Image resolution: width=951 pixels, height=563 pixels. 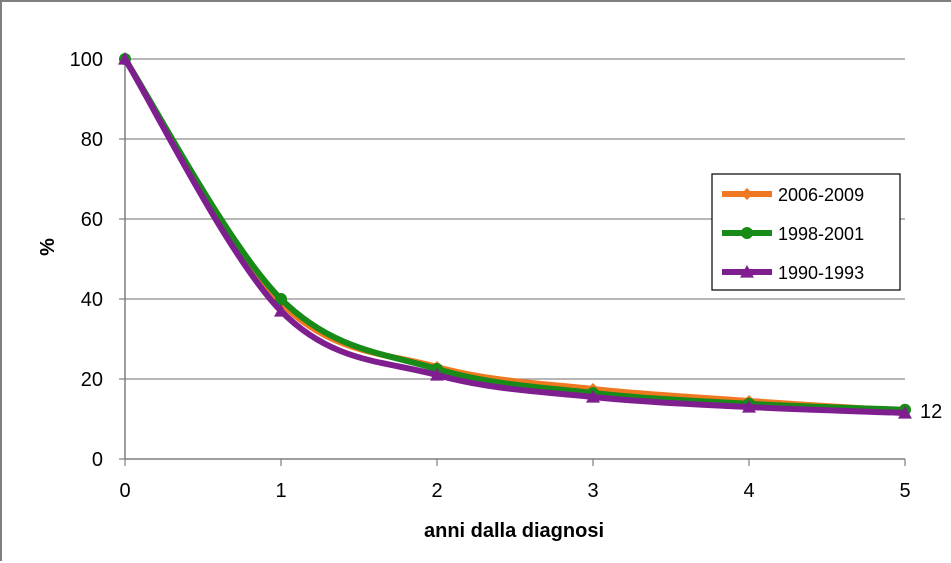 I want to click on x-tick-label: 4, so click(x=748, y=491).